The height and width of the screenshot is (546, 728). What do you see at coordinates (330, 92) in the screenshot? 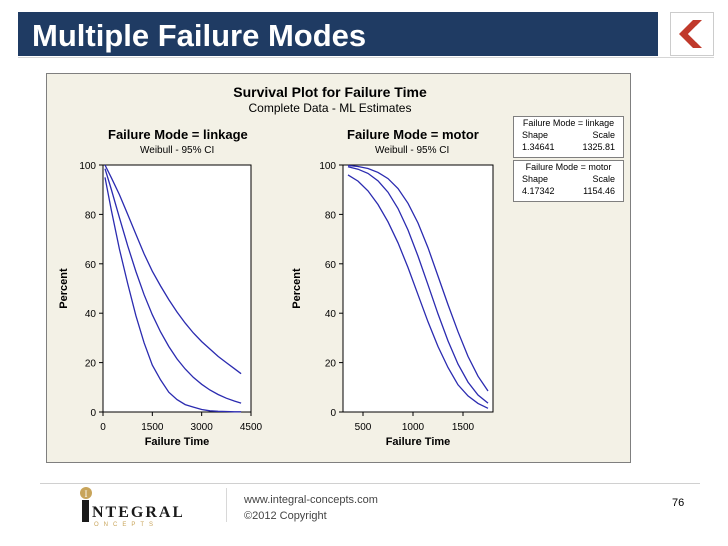
I see `figure-title: Survival Plot for Failure Time` at bounding box center [330, 92].